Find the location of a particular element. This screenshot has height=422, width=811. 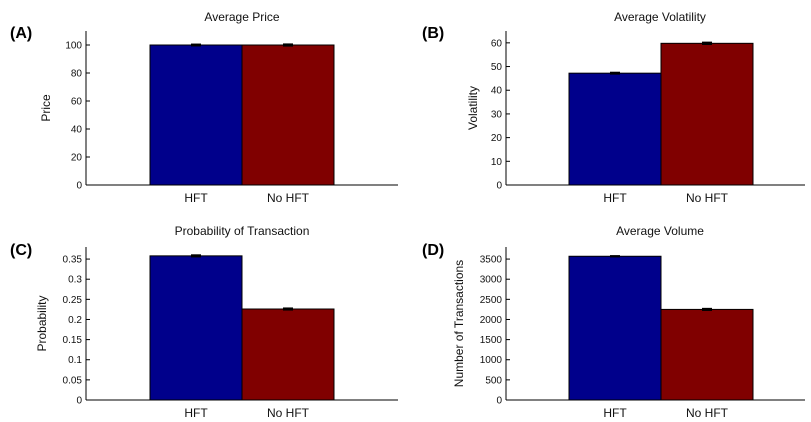

chart-title: Average Price is located at coordinates (241, 17).